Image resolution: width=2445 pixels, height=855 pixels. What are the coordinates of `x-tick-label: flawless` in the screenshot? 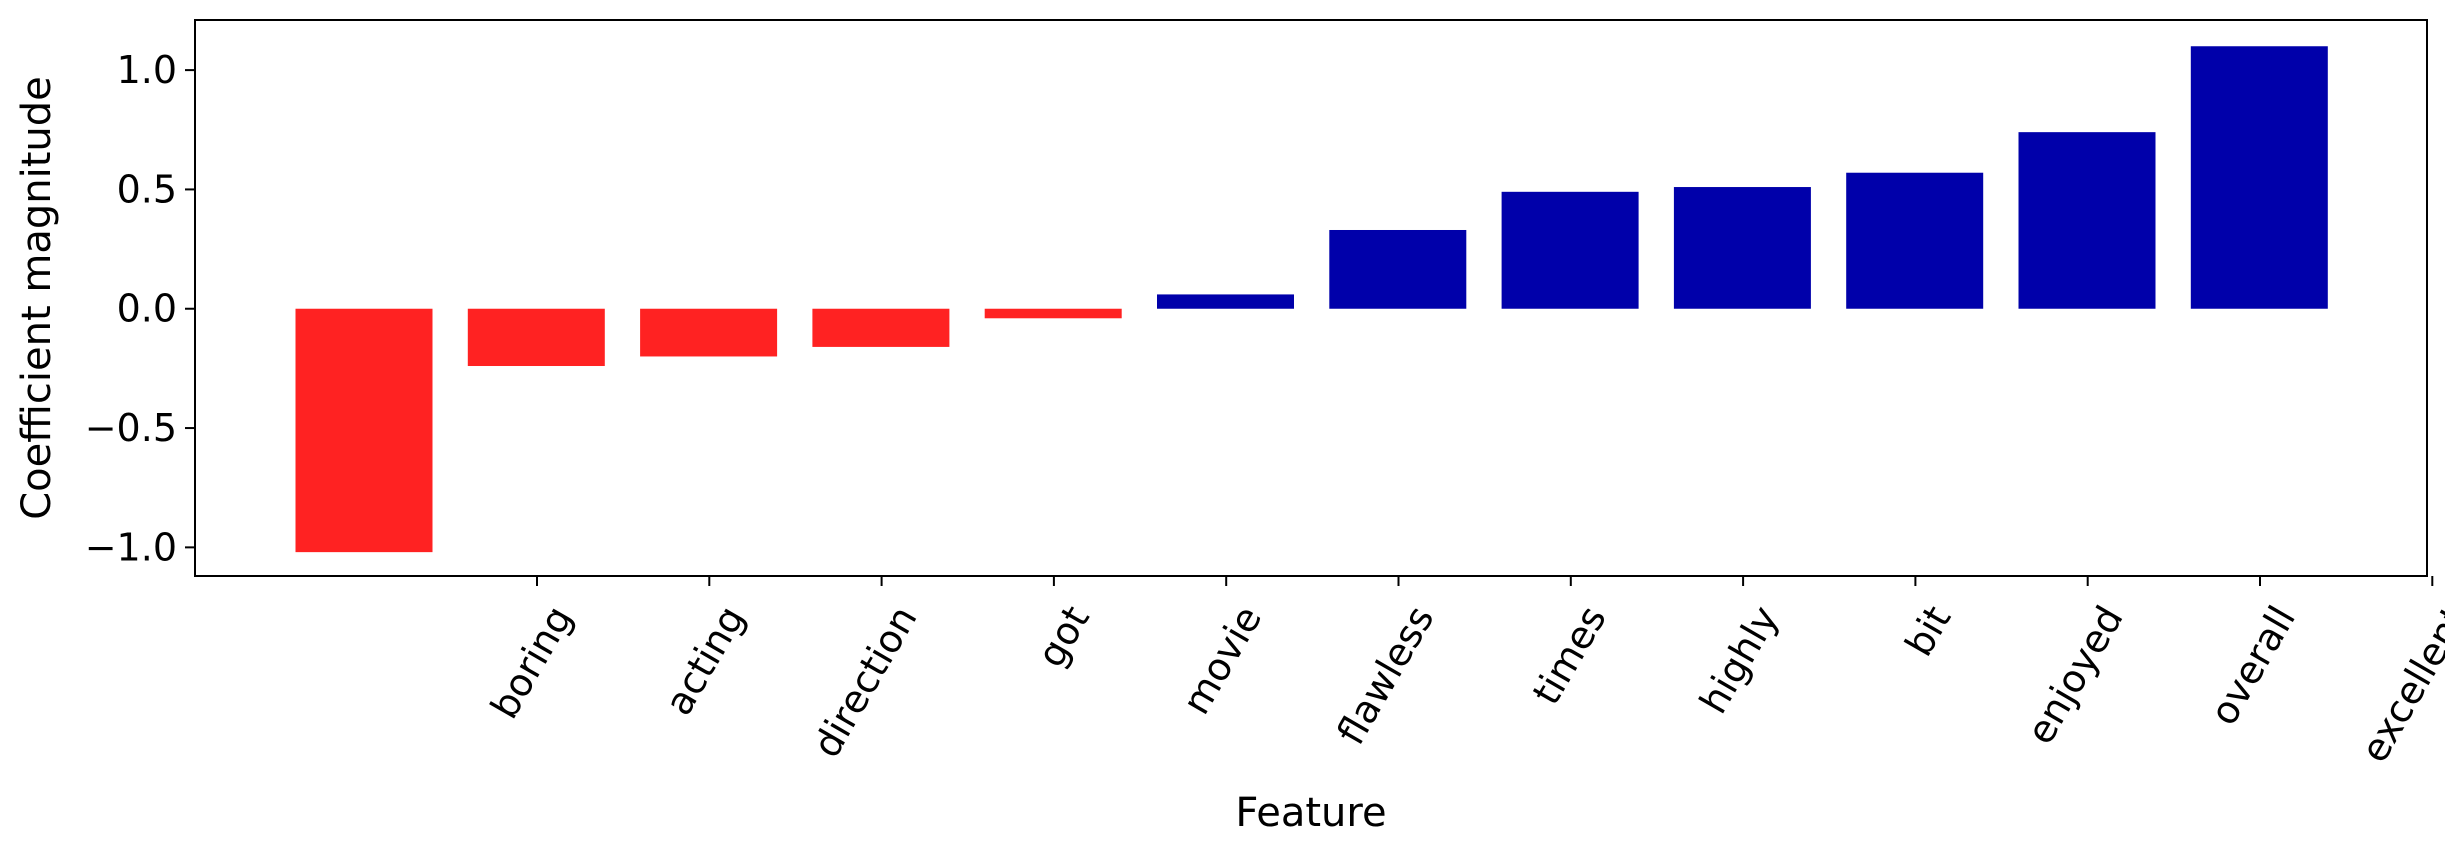 It's located at (1386, 676).